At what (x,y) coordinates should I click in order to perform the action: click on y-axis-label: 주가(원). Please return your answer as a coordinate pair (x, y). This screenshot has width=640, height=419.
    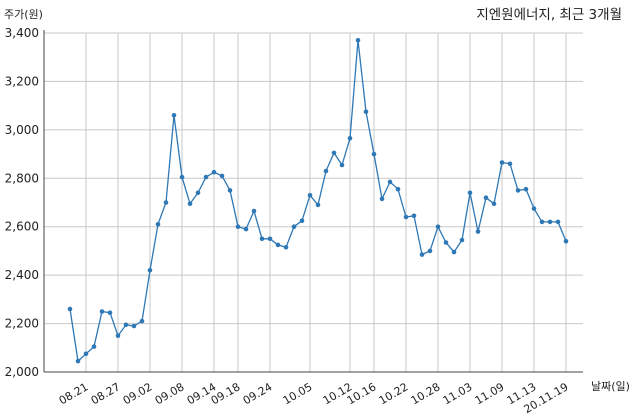
    Looking at the image, I should click on (23, 14).